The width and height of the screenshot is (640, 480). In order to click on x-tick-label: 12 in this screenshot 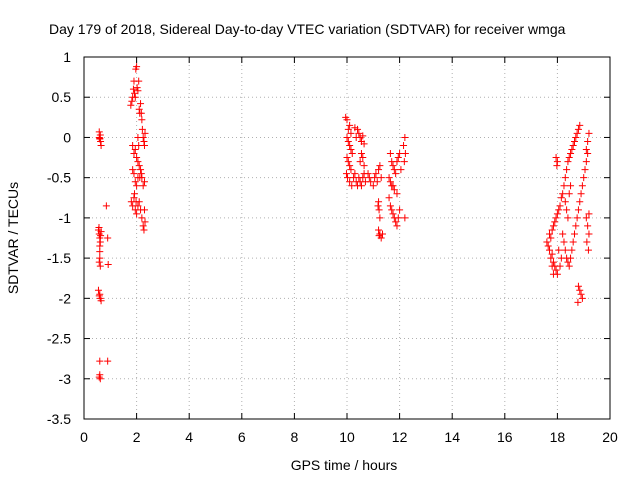, I will do `click(400, 437)`.